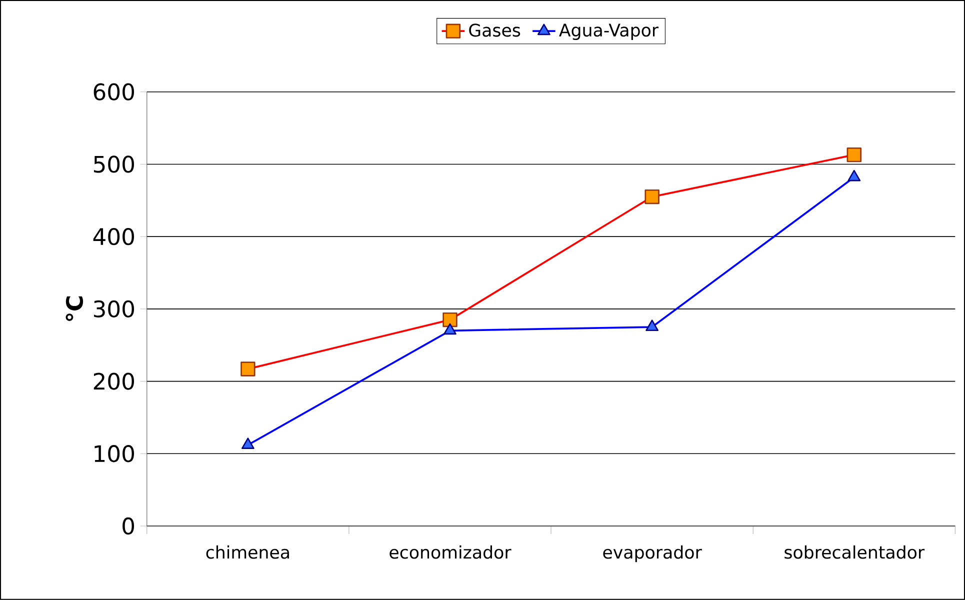 The width and height of the screenshot is (965, 600). What do you see at coordinates (128, 526) in the screenshot?
I see `y-tick-label: 0` at bounding box center [128, 526].